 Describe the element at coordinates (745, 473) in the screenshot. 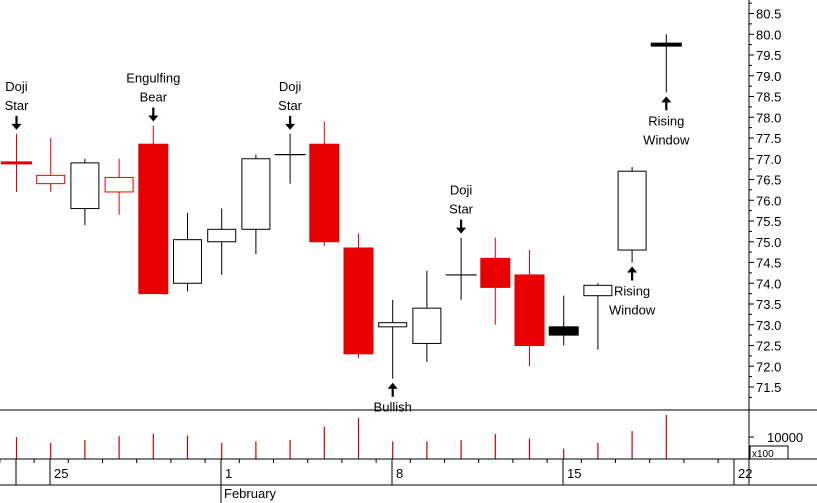

I see `date-tick-label: 22` at that location.